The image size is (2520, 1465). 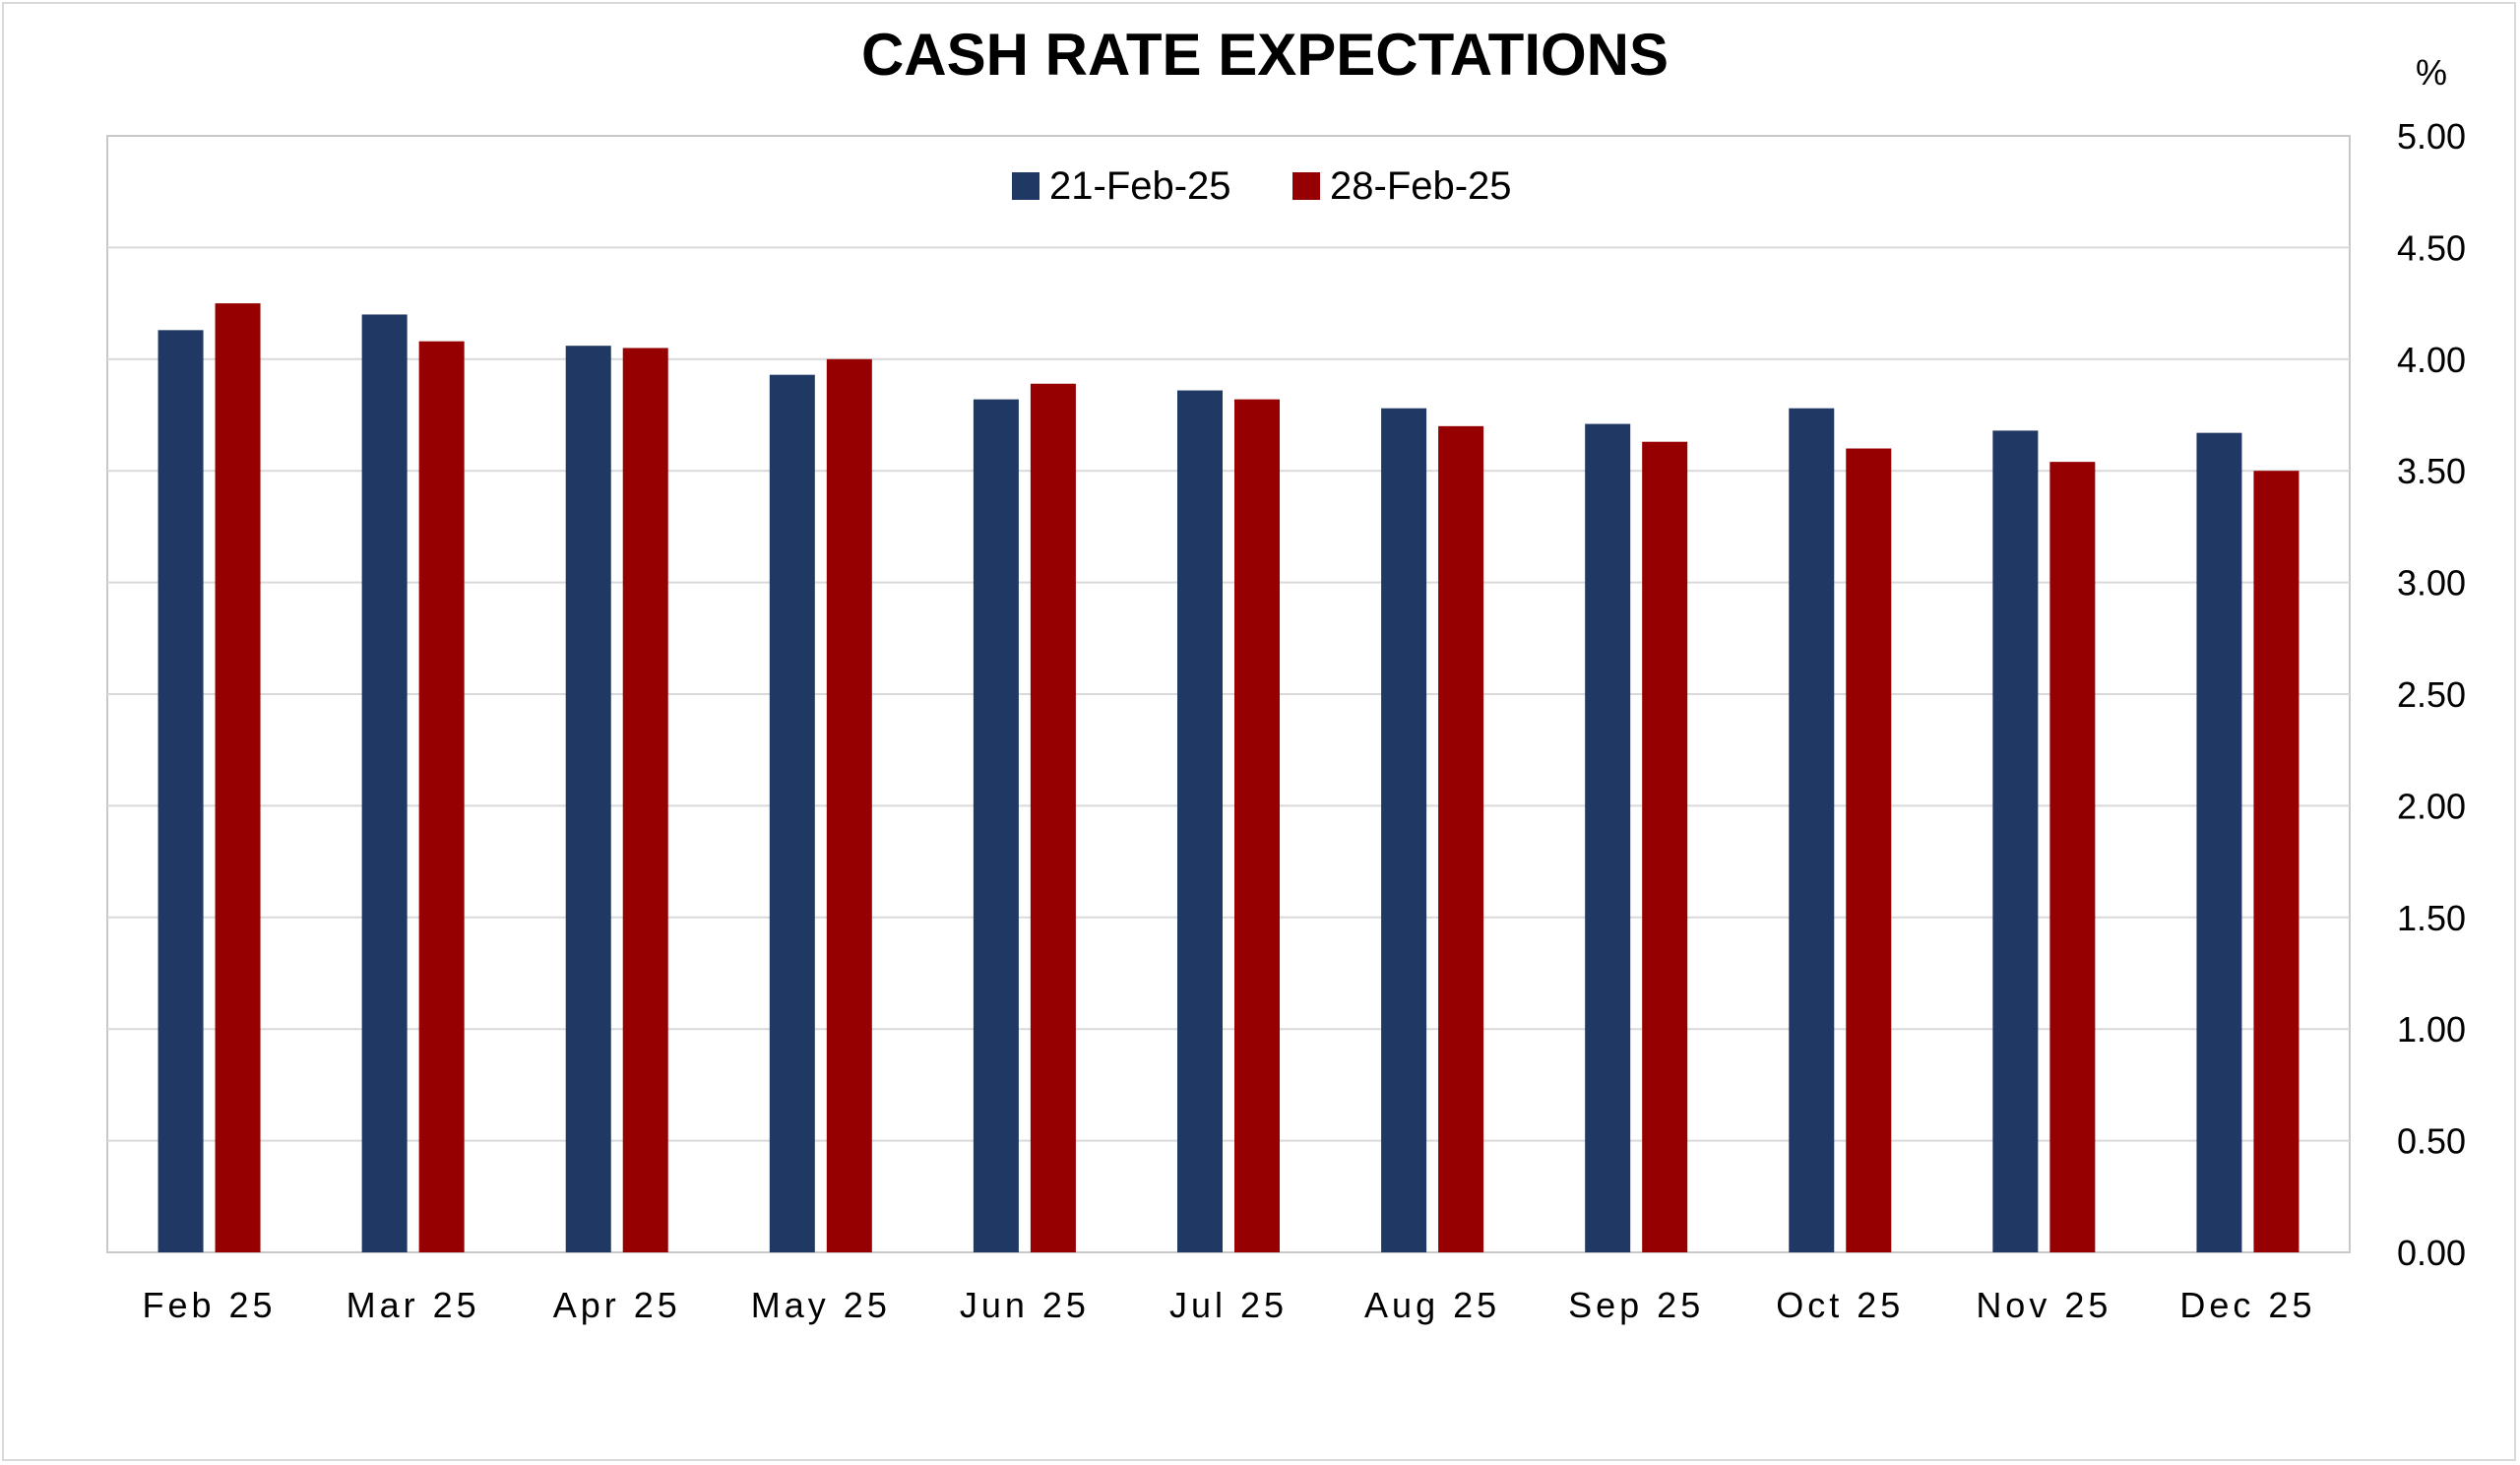 I want to click on y-tick-label: 2.50, so click(x=2431, y=694).